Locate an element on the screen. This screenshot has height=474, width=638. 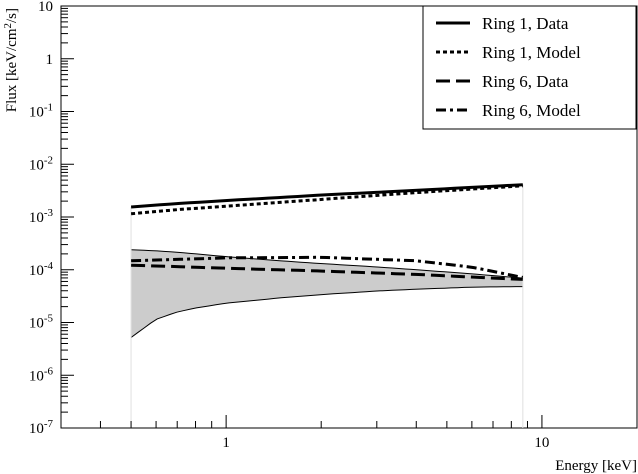
legend-label: Ring 1, Data is located at coordinates (525, 23).